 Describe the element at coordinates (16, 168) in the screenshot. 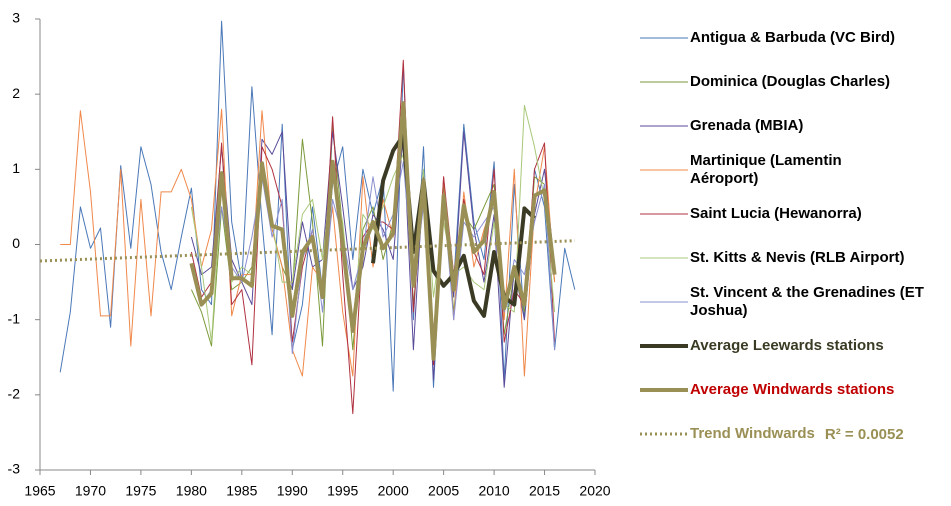

I see `y-tick-label: 1` at that location.